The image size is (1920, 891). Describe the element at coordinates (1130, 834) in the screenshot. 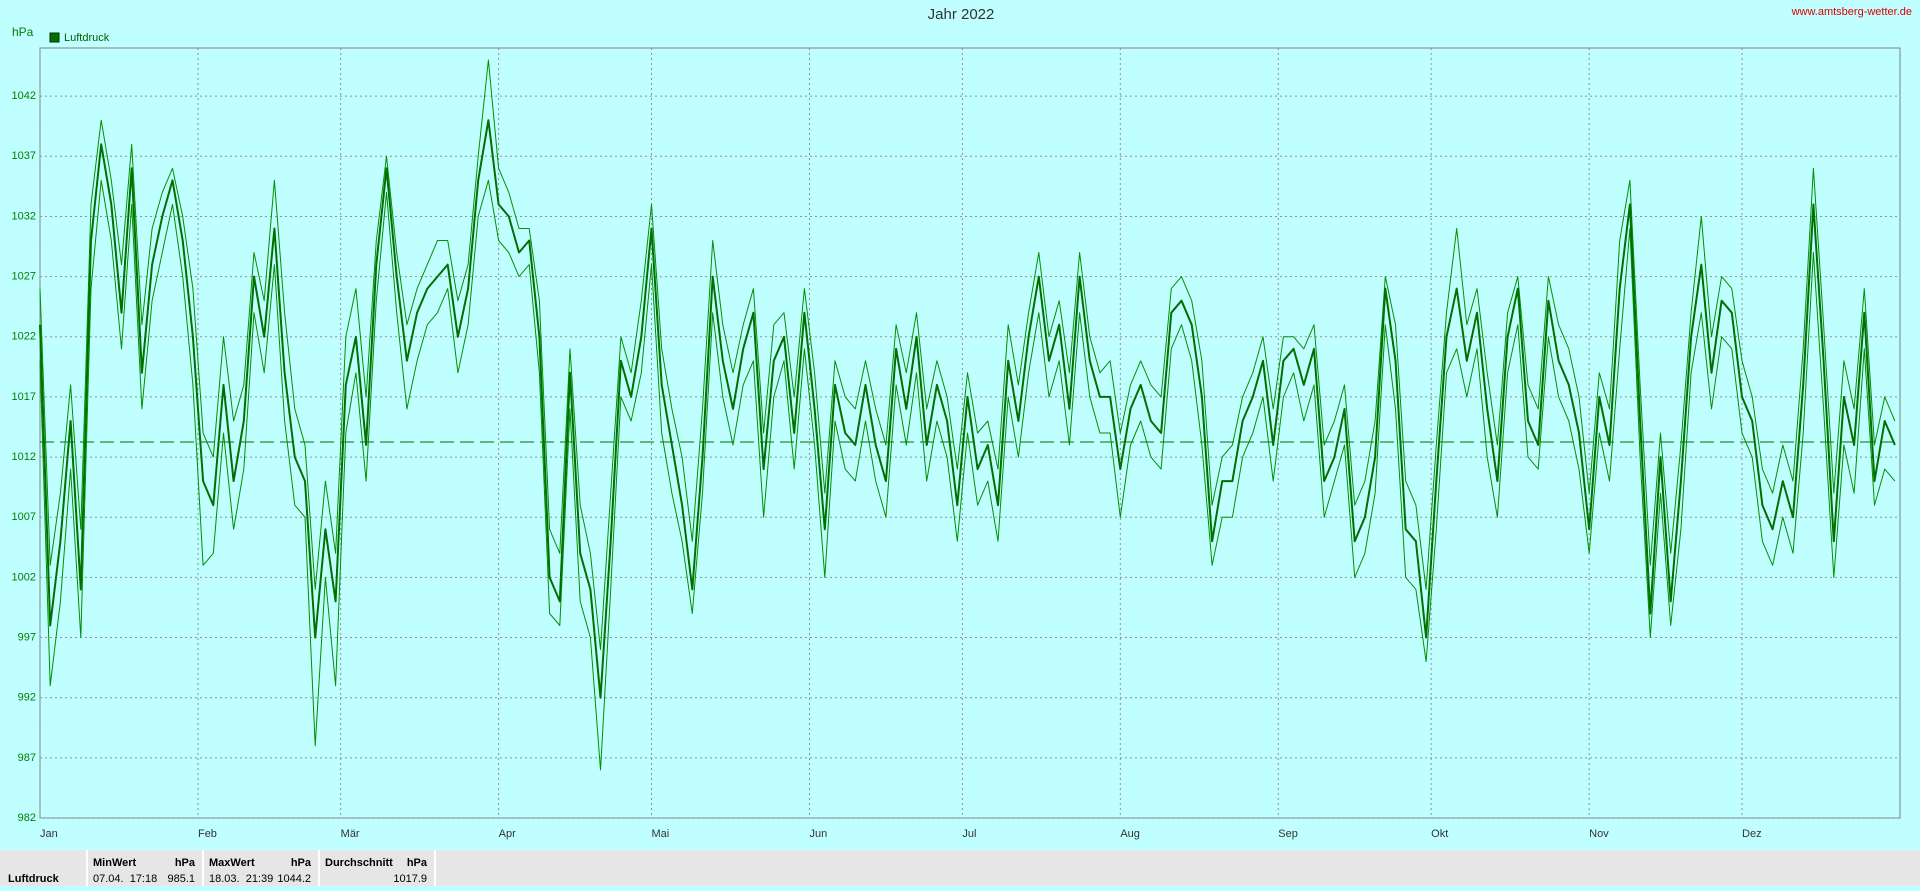

I see `x-tick-label: Aug` at that location.